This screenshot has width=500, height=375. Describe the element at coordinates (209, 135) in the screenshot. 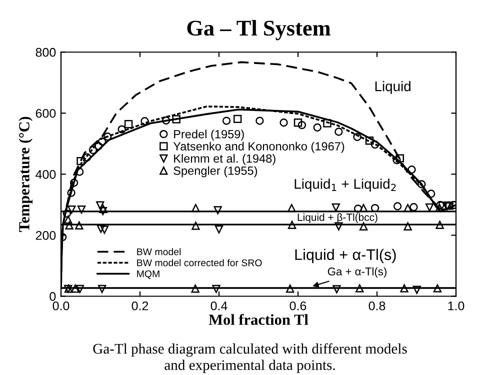

I see `legend-label: Predel (1959)` at that location.